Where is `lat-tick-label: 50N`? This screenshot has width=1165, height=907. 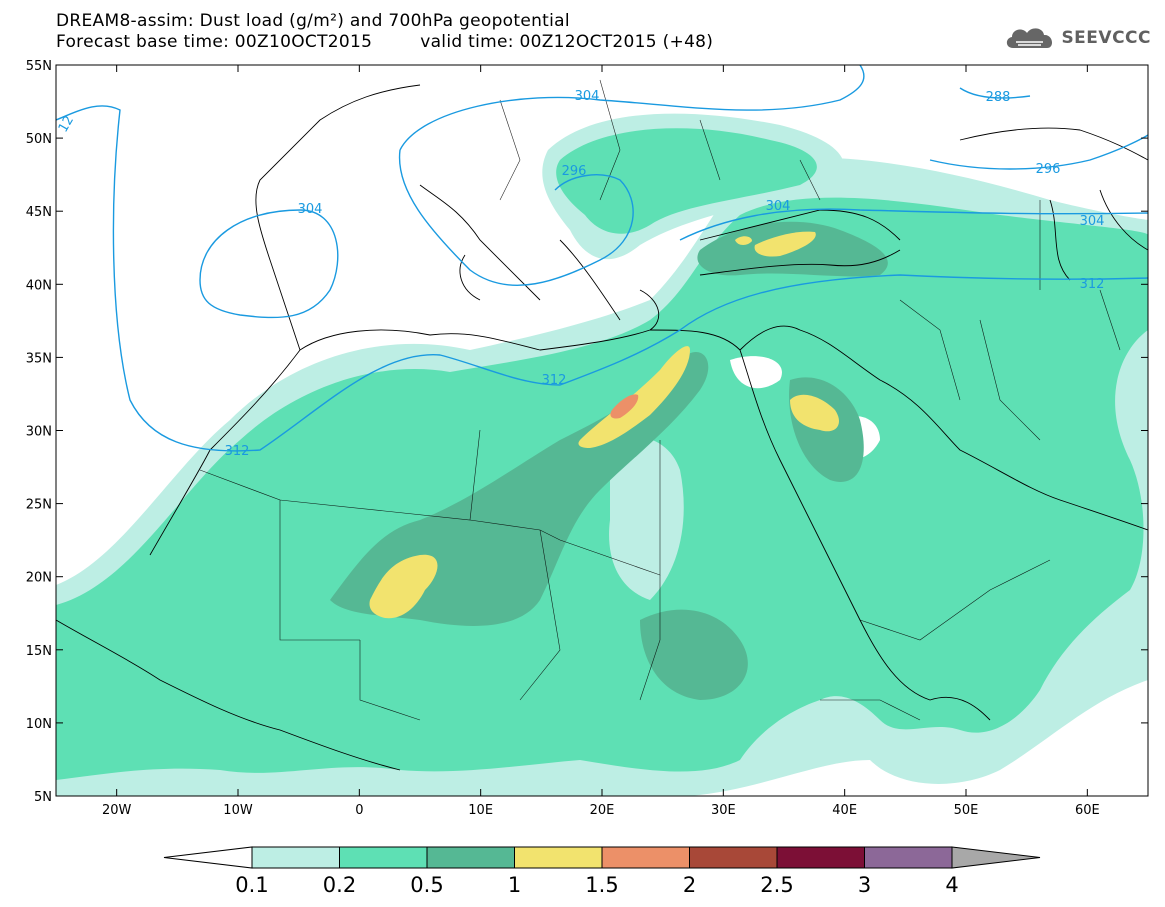
lat-tick-label: 50N is located at coordinates (39, 139).